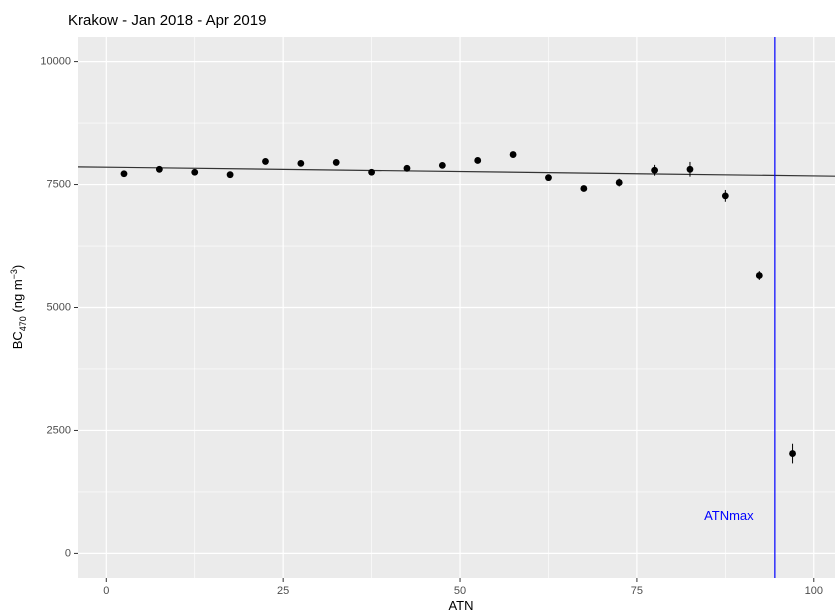 Image resolution: width=835 pixels, height=614 pixels. I want to click on y-axis-title-main: BC, so click(17, 340).